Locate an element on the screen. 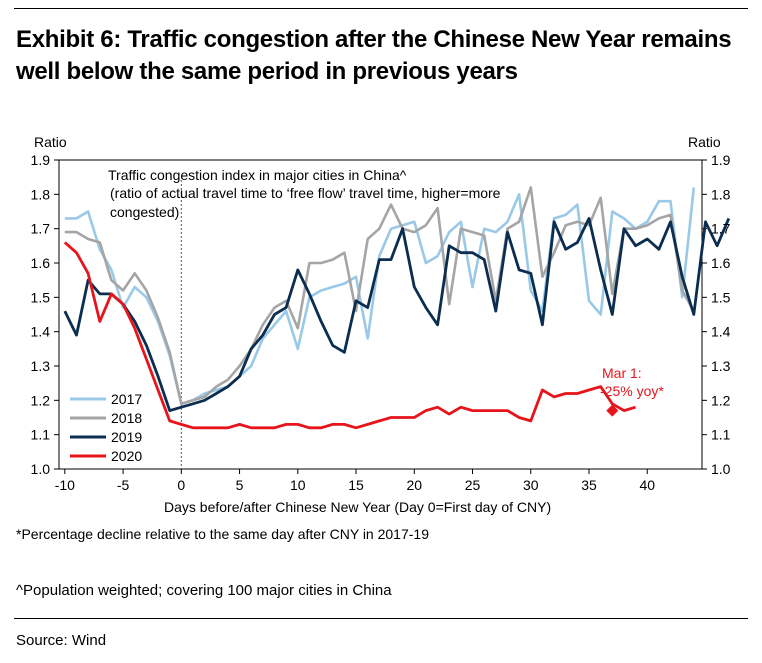  y-tick-label-right: 1.2 is located at coordinates (721, 400).